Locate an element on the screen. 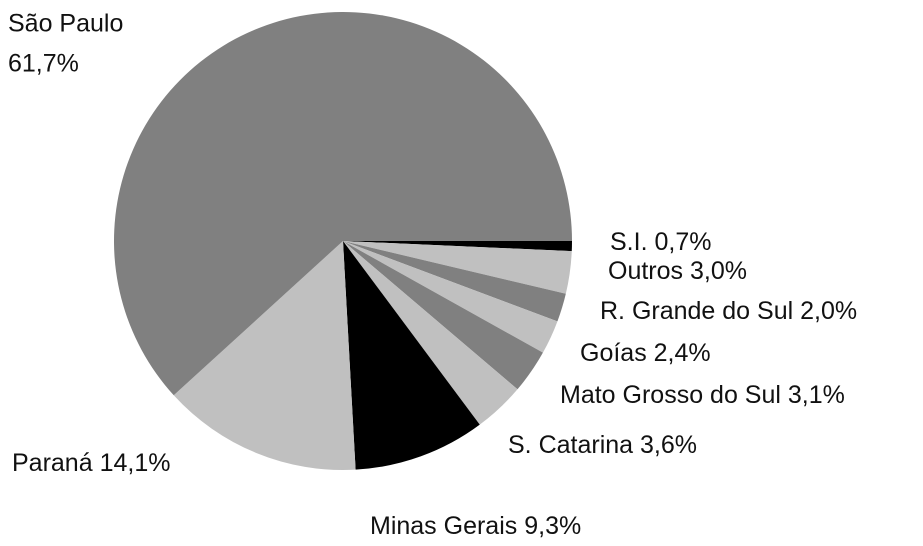  slice-label: Paraná 14,1% is located at coordinates (91, 463).